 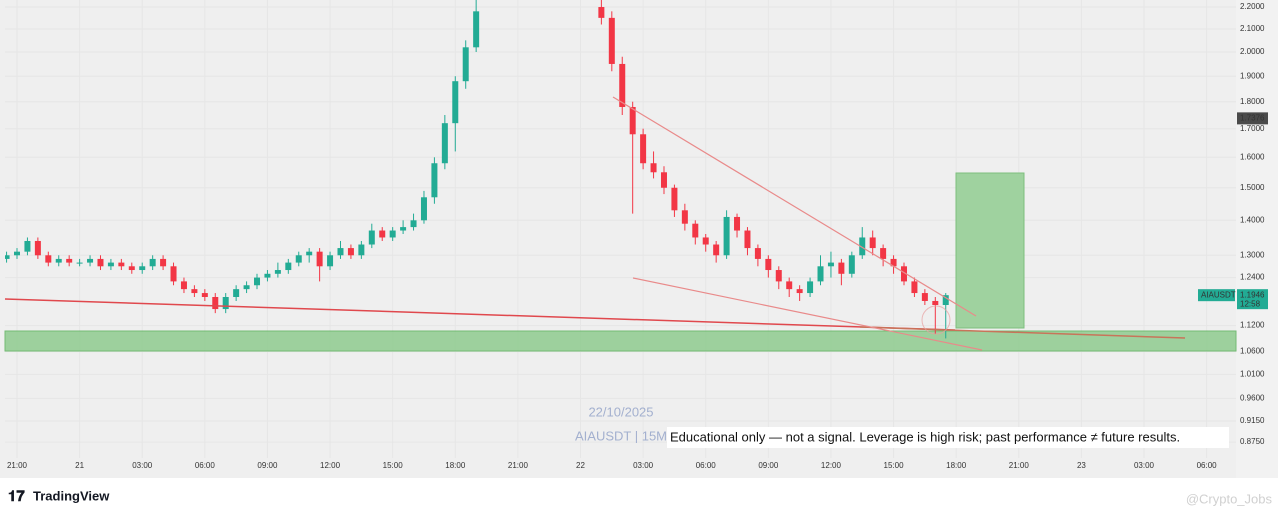 I want to click on y-tick-label: 1.8000, so click(x=1252, y=101).